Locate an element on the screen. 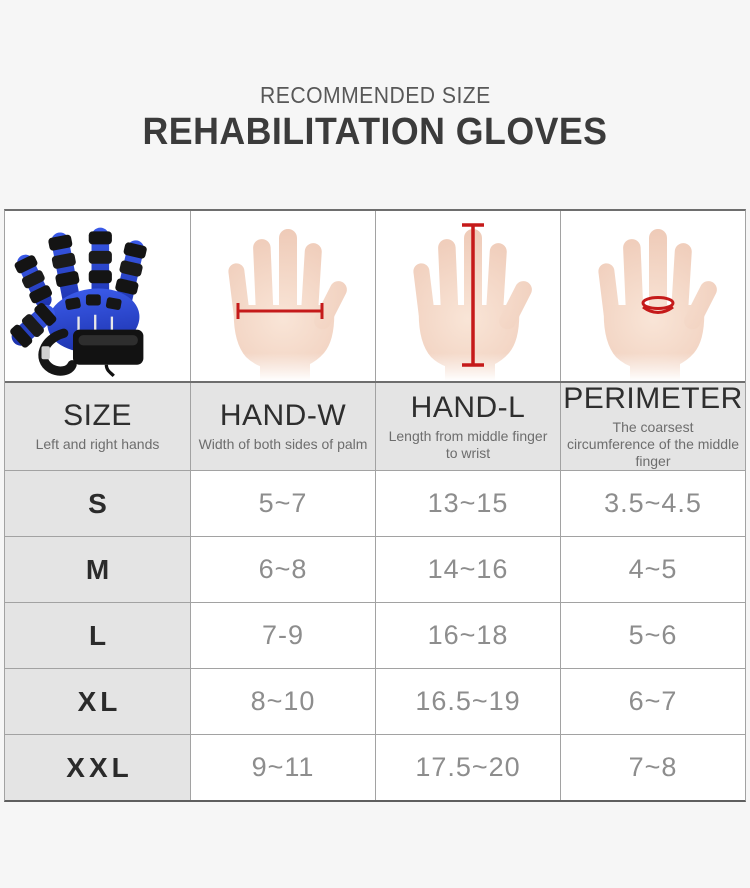 Image resolution: width=750 pixels, height=888 pixels. size-cell: L is located at coordinates (97, 635).